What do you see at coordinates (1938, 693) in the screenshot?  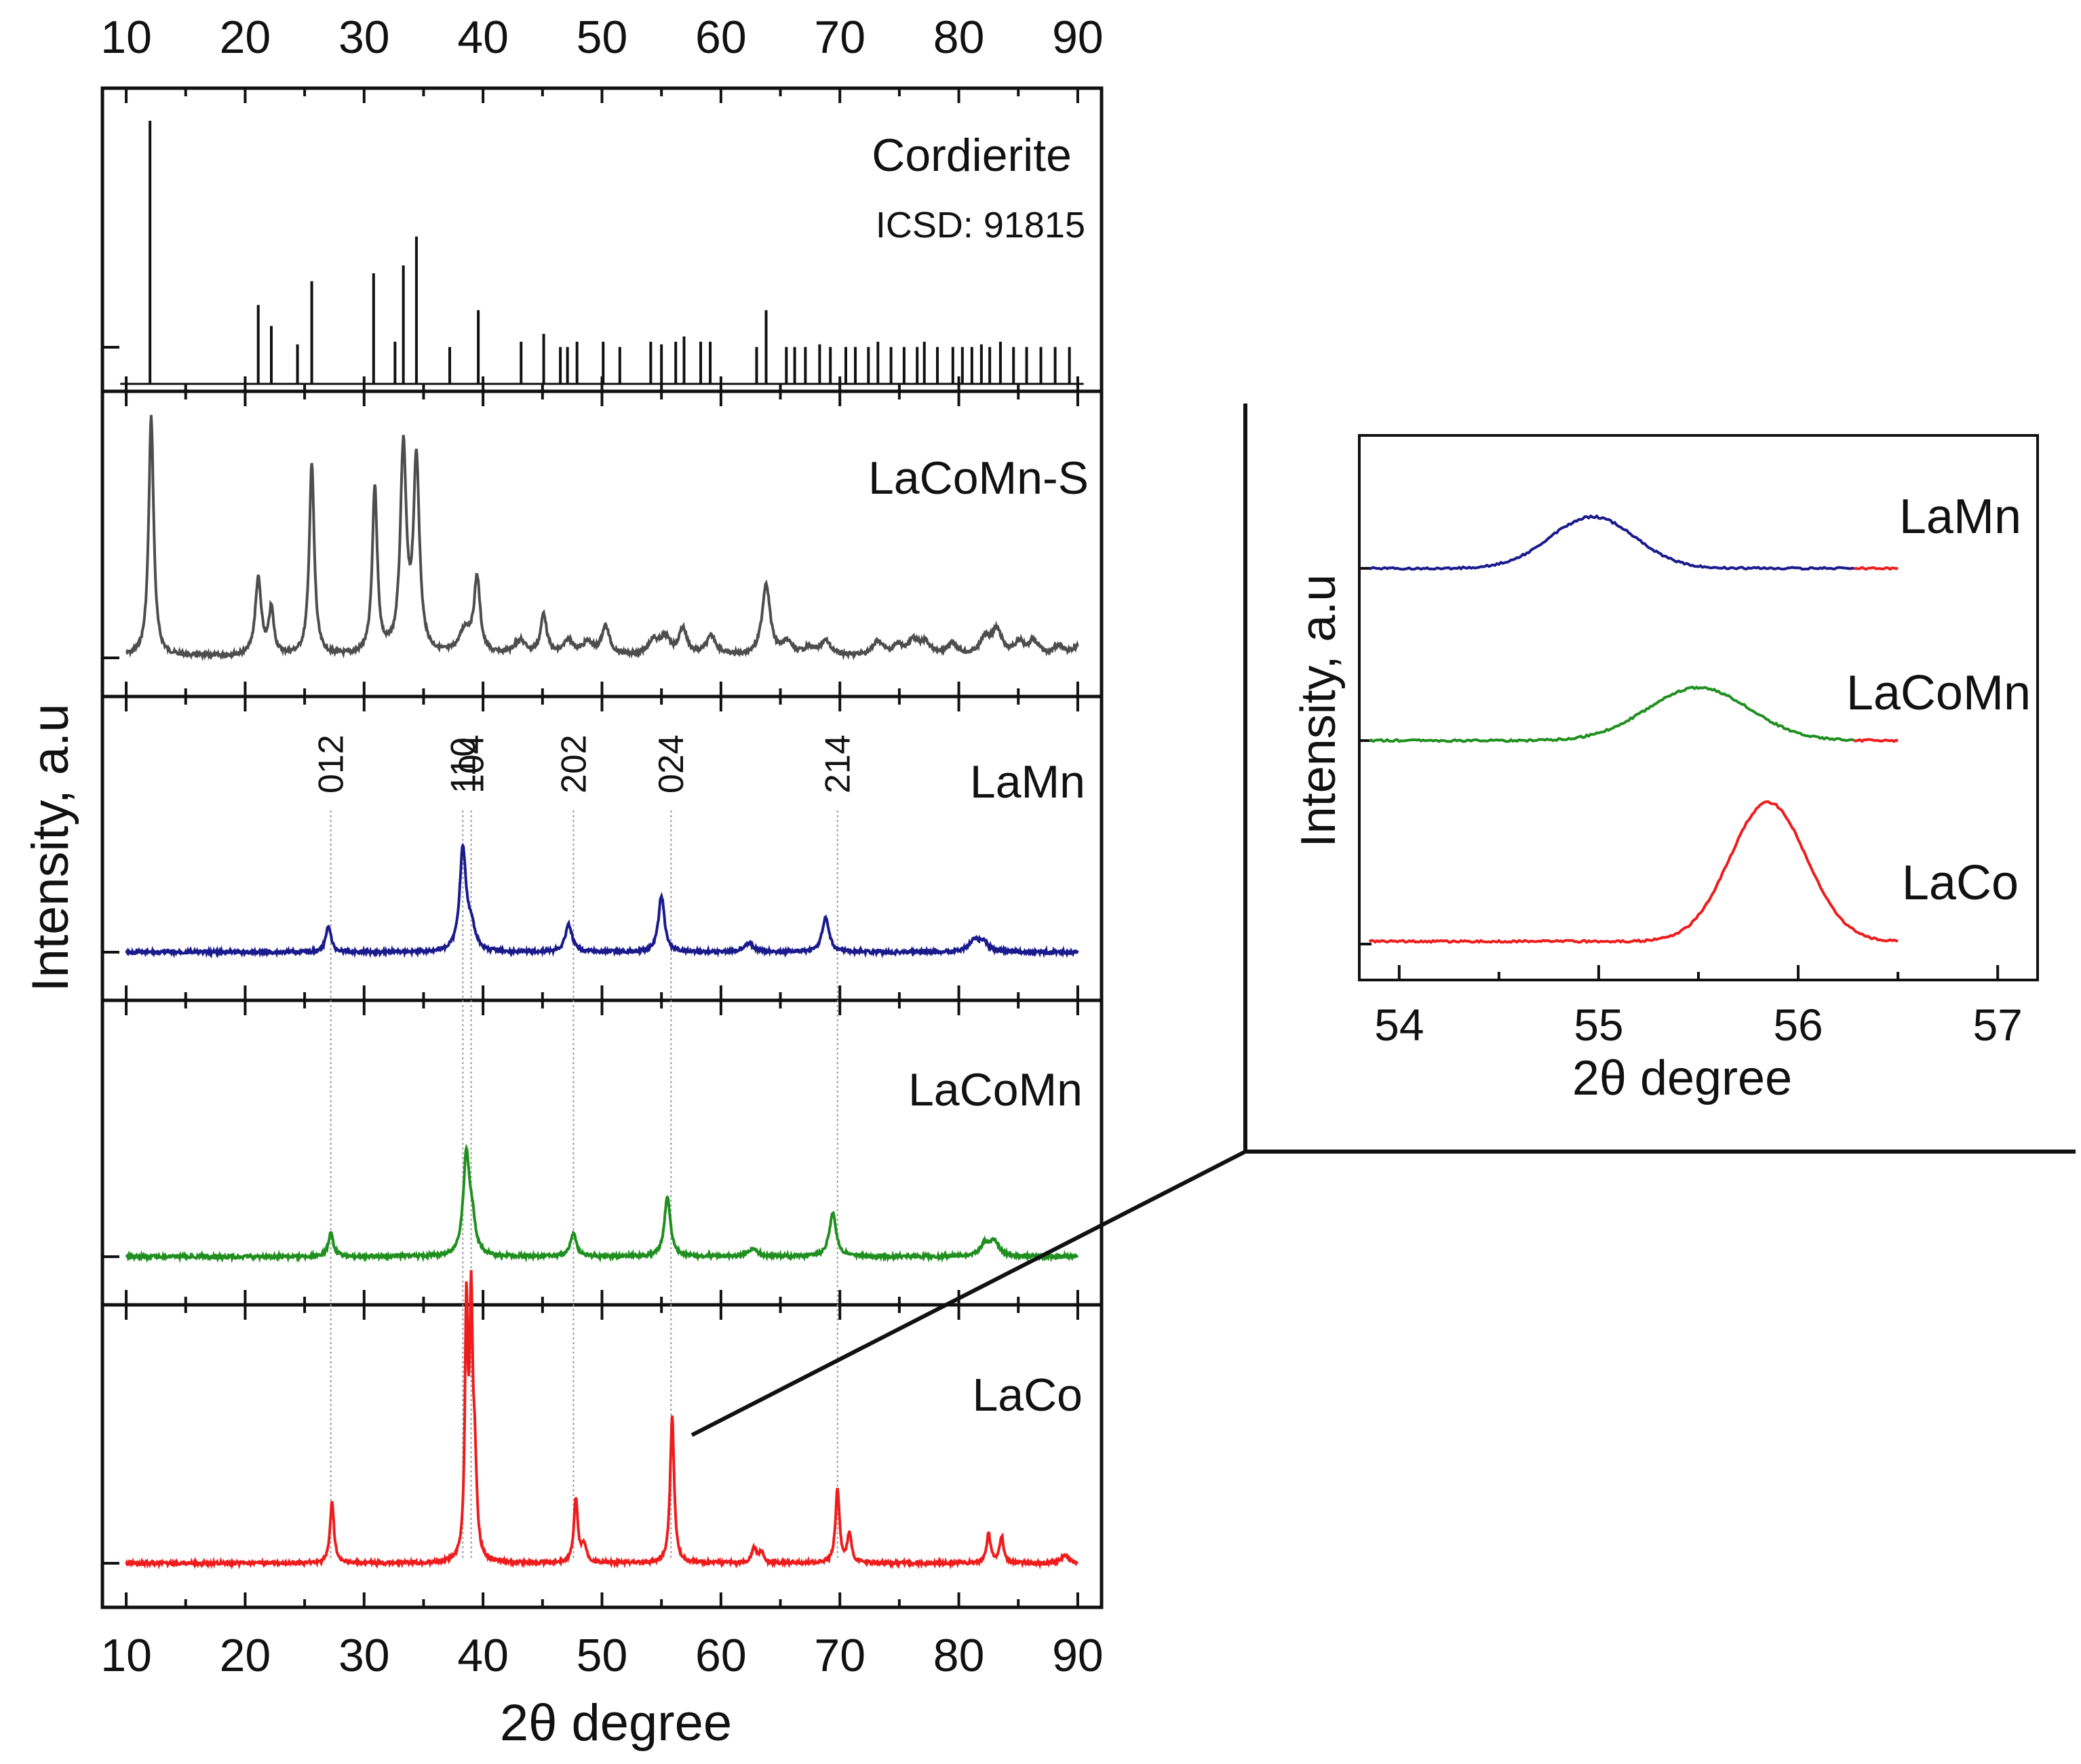 I see `inset-lacomn-label: LaCoMn` at bounding box center [1938, 693].